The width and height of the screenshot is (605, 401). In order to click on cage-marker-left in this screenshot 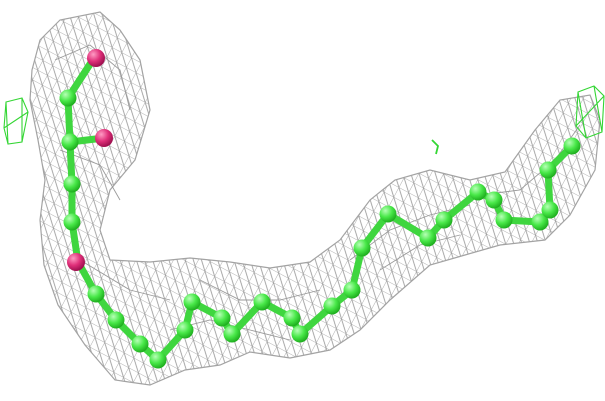, I will do `click(16, 121)`.